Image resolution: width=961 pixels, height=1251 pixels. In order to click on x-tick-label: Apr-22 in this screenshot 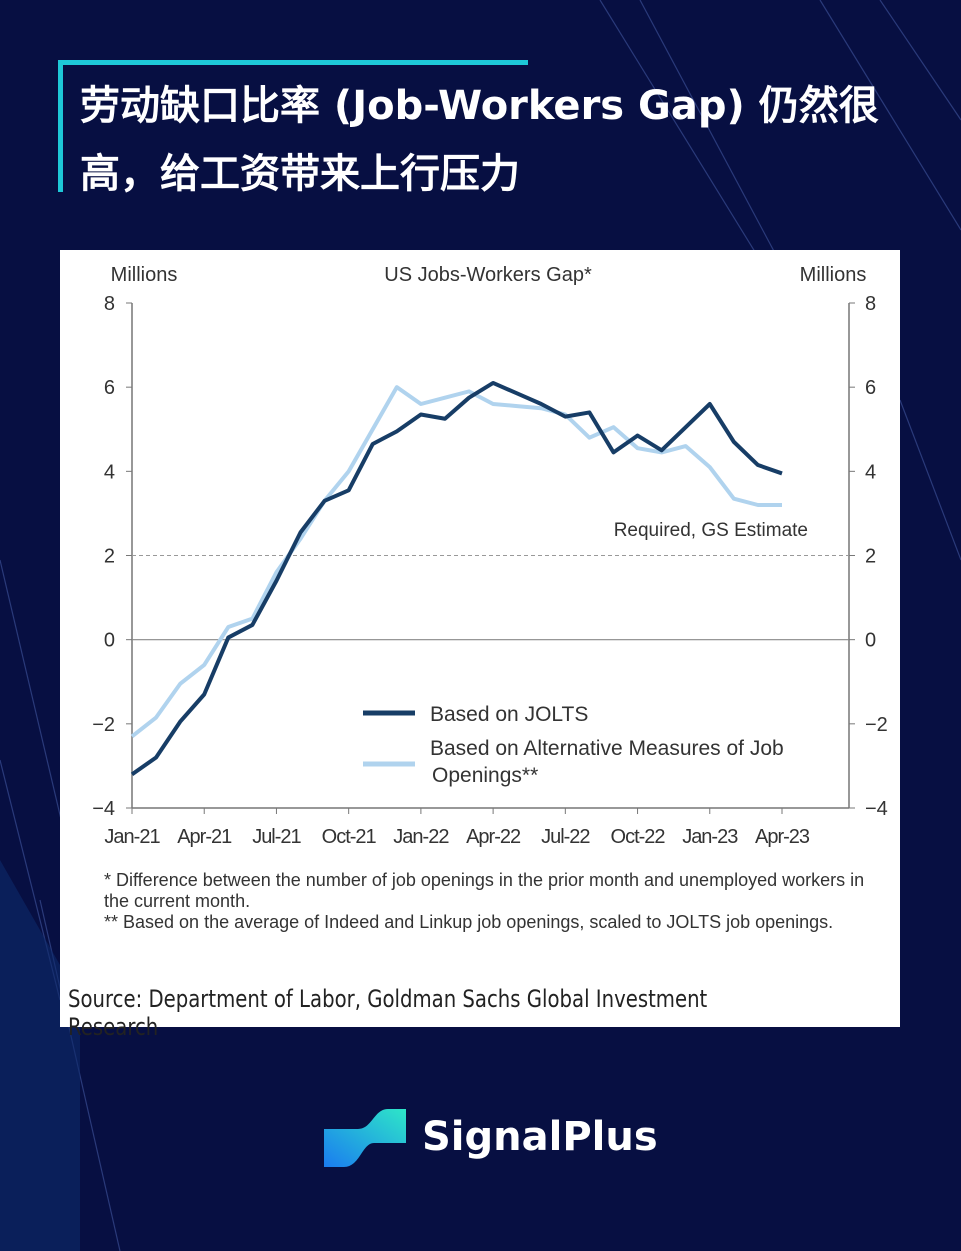, I will do `click(493, 837)`.